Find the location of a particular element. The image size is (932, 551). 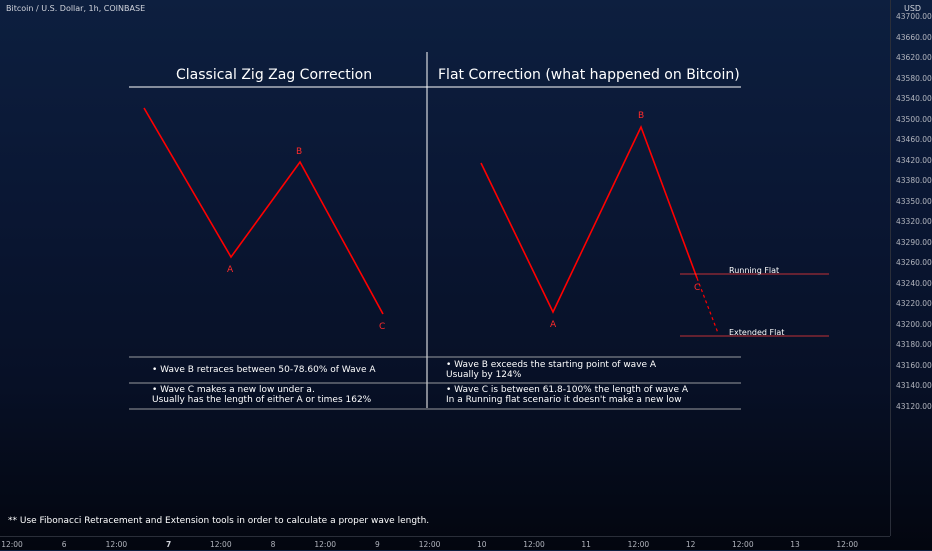

zigzag-title: Classical Zig Zag Correction is located at coordinates (274, 75).